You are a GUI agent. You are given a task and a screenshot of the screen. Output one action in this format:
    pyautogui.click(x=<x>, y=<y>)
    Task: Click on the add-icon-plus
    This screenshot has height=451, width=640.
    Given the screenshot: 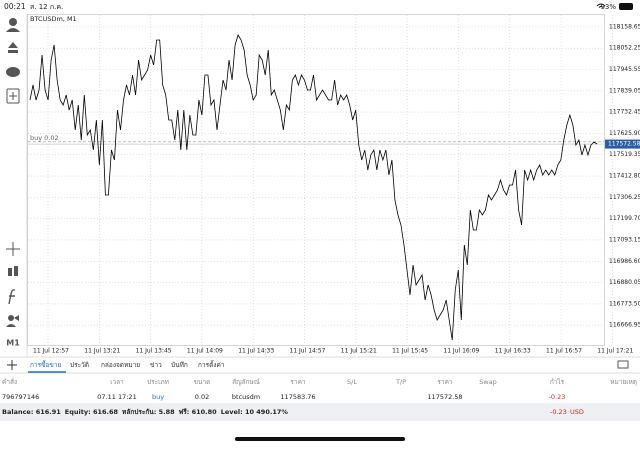 What is the action you would take?
    pyautogui.click(x=13, y=96)
    